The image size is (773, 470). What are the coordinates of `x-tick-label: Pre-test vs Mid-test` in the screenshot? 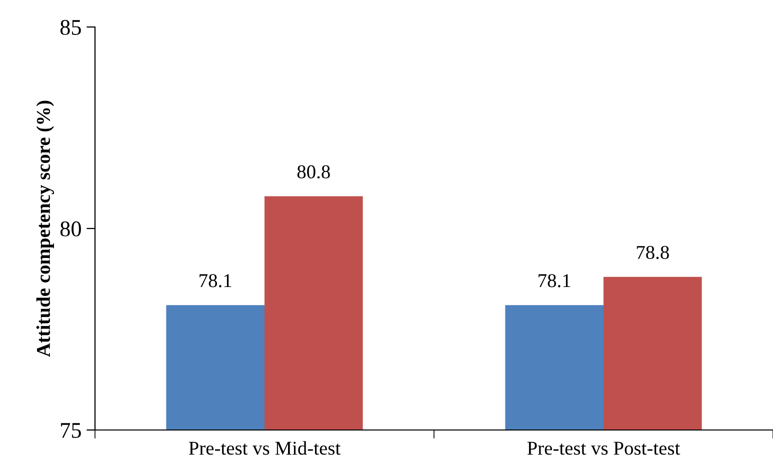 It's located at (264, 448).